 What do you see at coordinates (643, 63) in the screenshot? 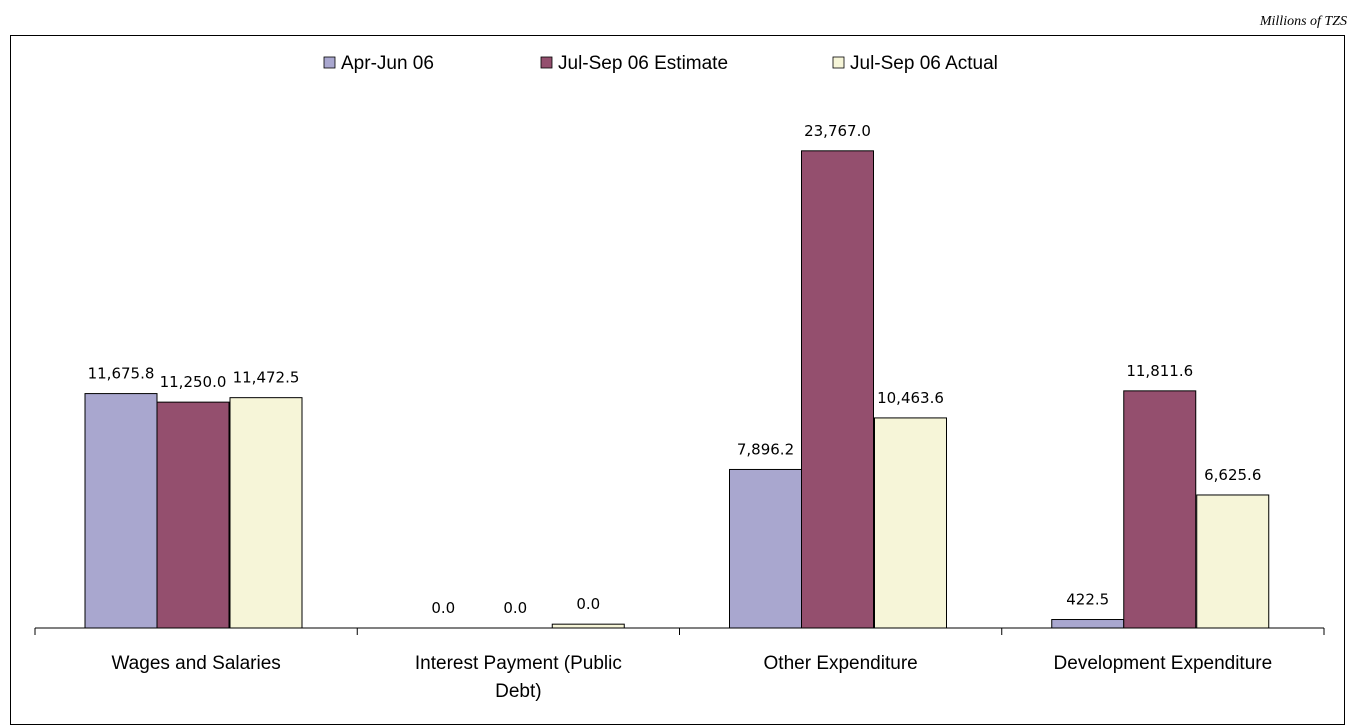
I see `legend-label-1: Jul-Sep 06 Estimate` at bounding box center [643, 63].